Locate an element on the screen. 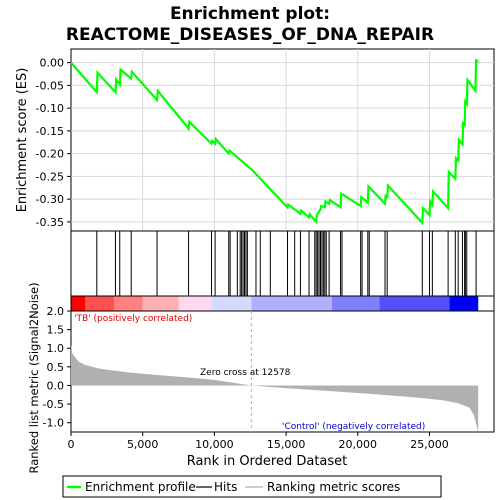 The height and width of the screenshot is (500, 500). metric-y-axis-label: Ranked list metric (Signal2Noise) is located at coordinates (34, 377).